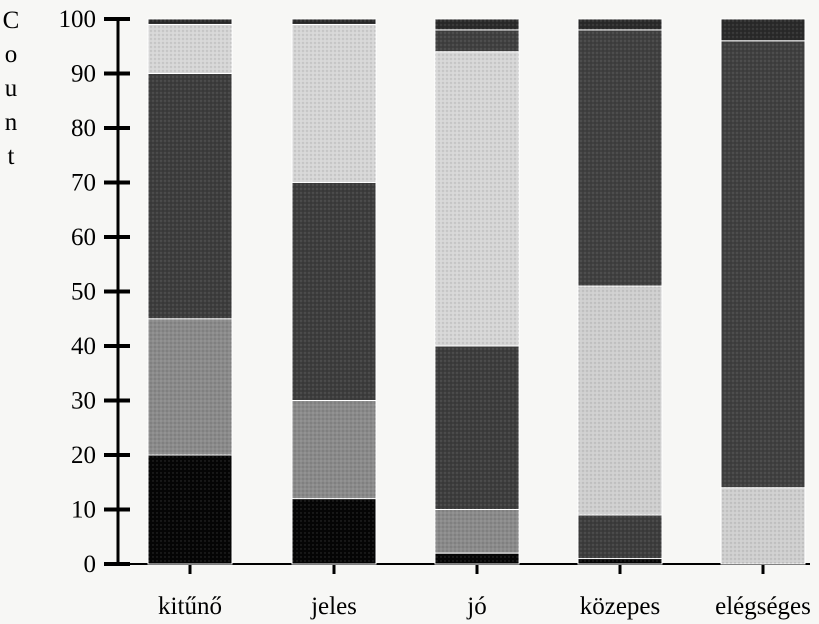 The width and height of the screenshot is (819, 624). I want to click on y-axis-title-letter: n, so click(11, 122).